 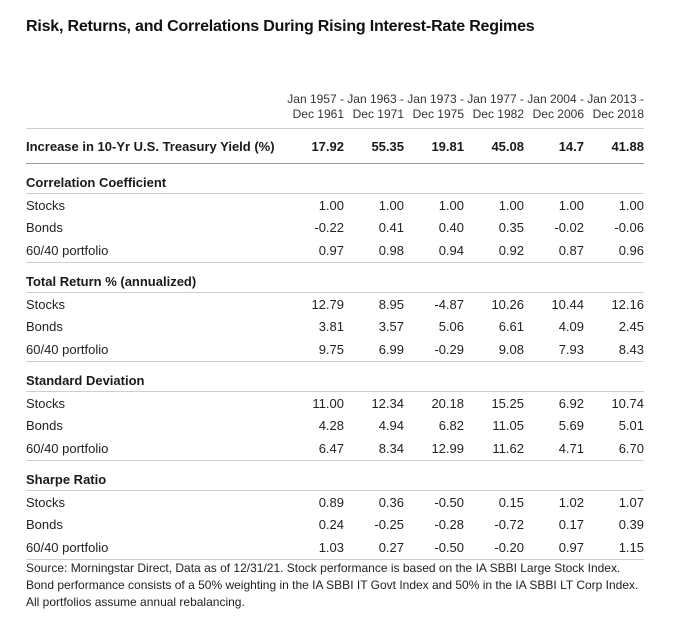 I want to click on period-start: Jan 2013 -, so click(x=615, y=99).